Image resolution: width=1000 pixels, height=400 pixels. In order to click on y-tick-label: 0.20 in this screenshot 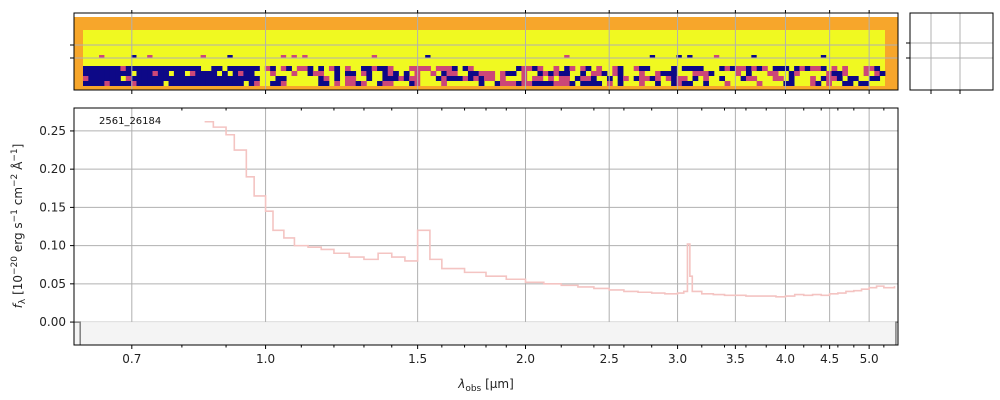, I will do `click(52, 169)`.